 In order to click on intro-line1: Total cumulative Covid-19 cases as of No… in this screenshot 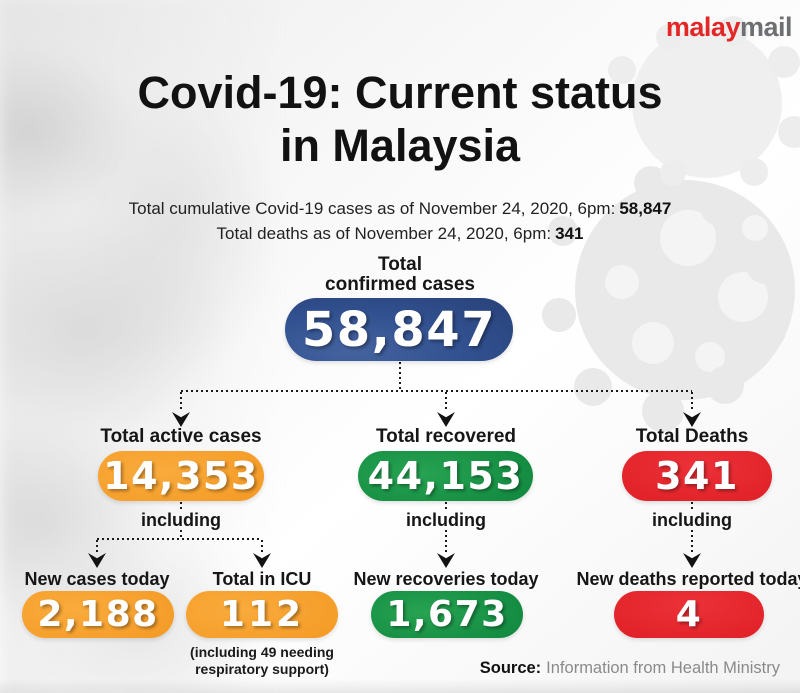, I will do `click(400, 208)`.